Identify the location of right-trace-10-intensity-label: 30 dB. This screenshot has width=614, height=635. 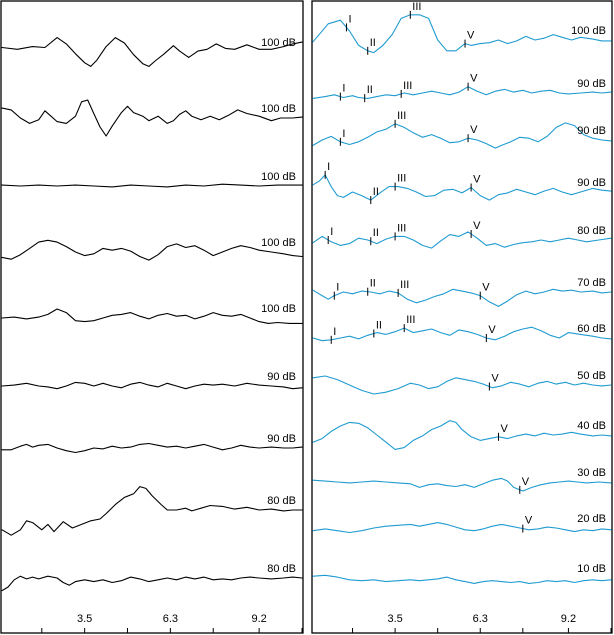
(591, 473).